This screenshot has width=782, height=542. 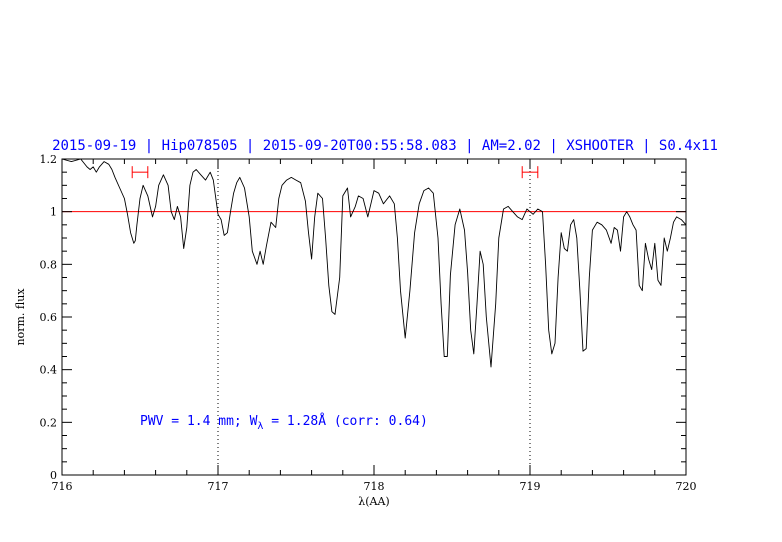 What do you see at coordinates (53, 212) in the screenshot?
I see `y-tick-label: 1` at bounding box center [53, 212].